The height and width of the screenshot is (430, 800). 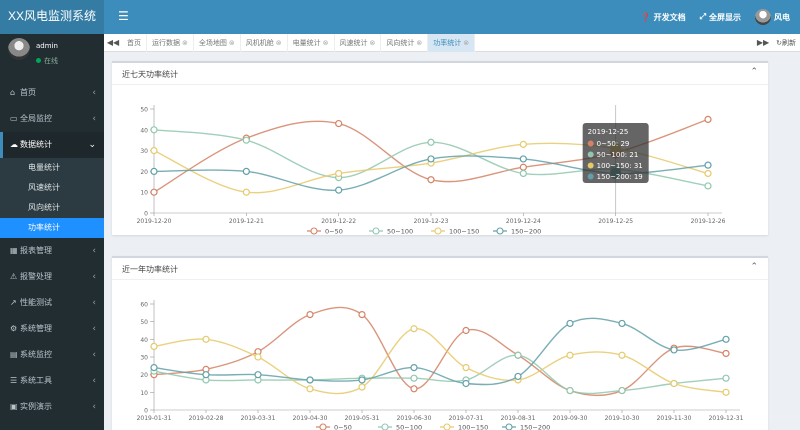 What do you see at coordinates (217, 43) in the screenshot?
I see `tab-item: 全场地图 ⊗` at bounding box center [217, 43].